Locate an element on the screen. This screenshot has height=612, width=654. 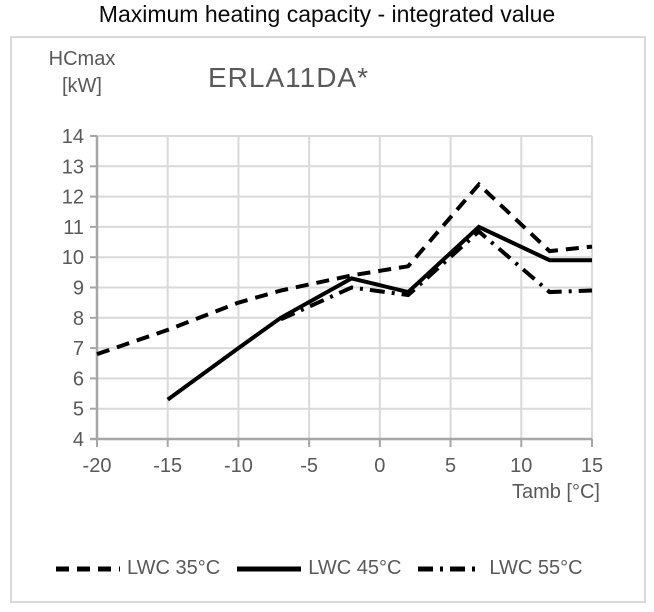
y-tick-label: 14 is located at coordinates (73, 137).